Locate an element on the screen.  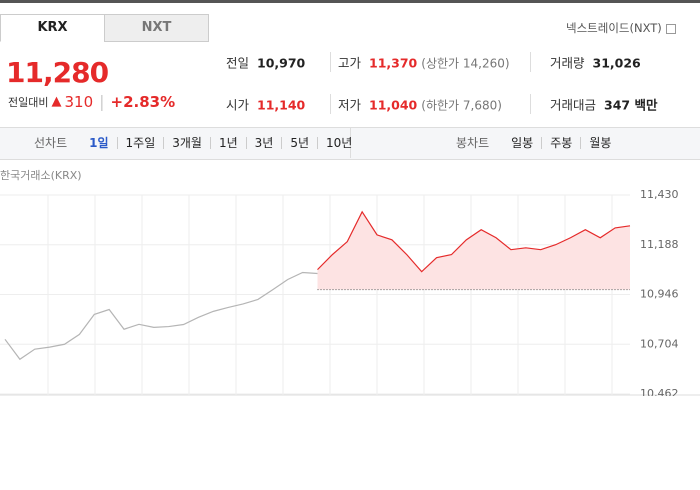
period-button: 1일 is located at coordinates (99, 143).